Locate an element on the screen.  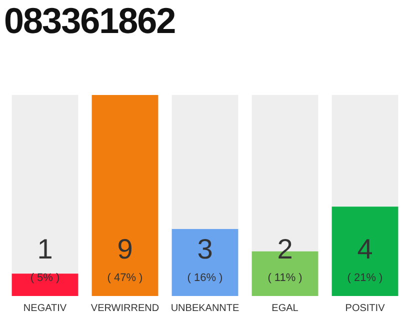
bar is located at coordinates (45, 285).